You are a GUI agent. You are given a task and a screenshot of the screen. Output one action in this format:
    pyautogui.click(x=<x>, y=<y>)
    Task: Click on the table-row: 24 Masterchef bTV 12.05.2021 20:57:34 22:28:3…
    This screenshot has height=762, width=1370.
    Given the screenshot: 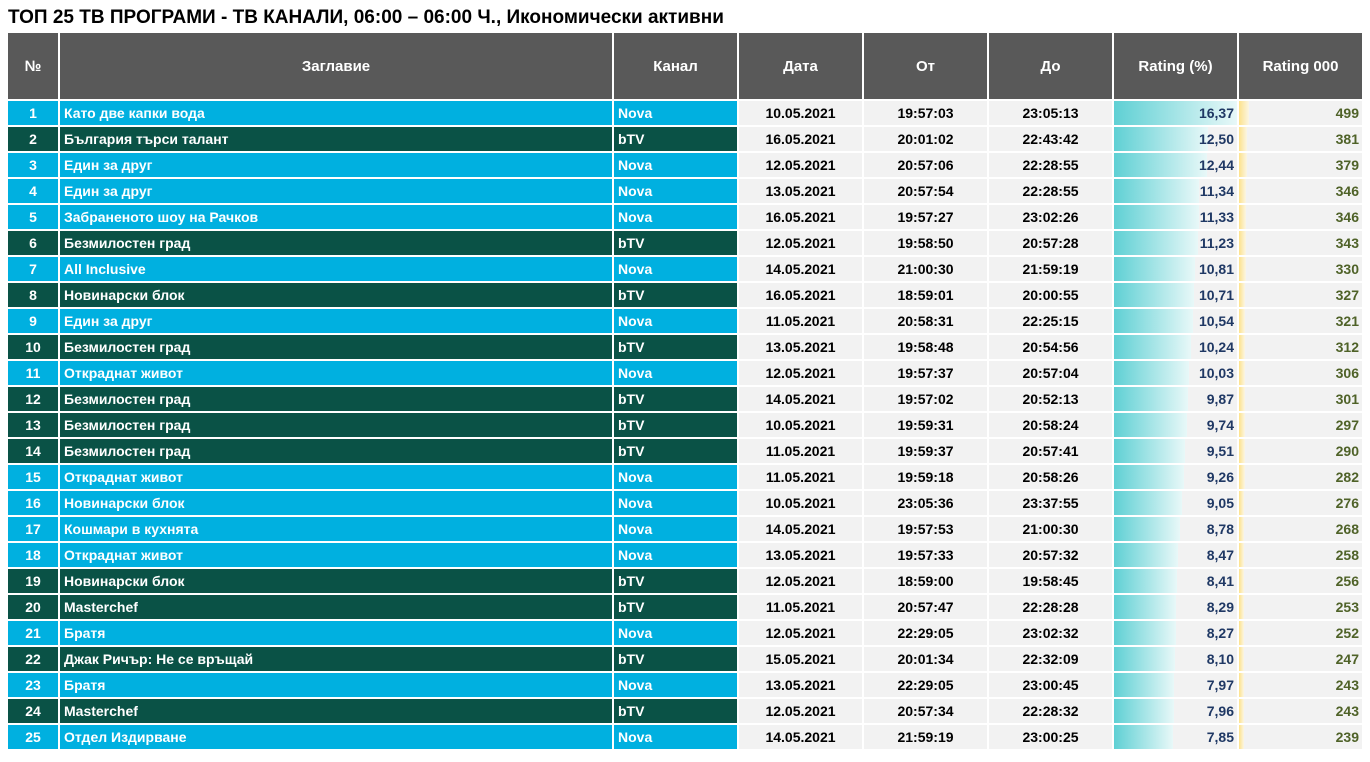 What is the action you would take?
    pyautogui.click(x=685, y=712)
    